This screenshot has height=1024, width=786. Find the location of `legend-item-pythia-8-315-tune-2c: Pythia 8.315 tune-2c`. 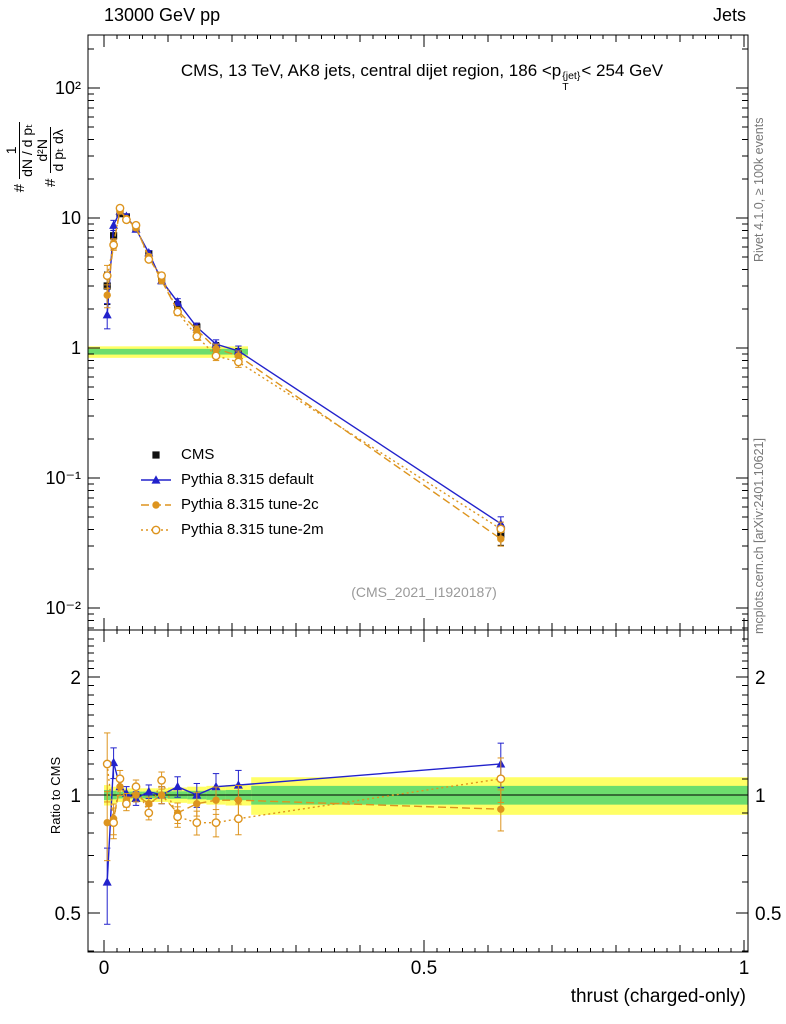

legend-item-pythia-8-315-tune-2c: Pythia 8.315 tune-2c is located at coordinates (232, 504).